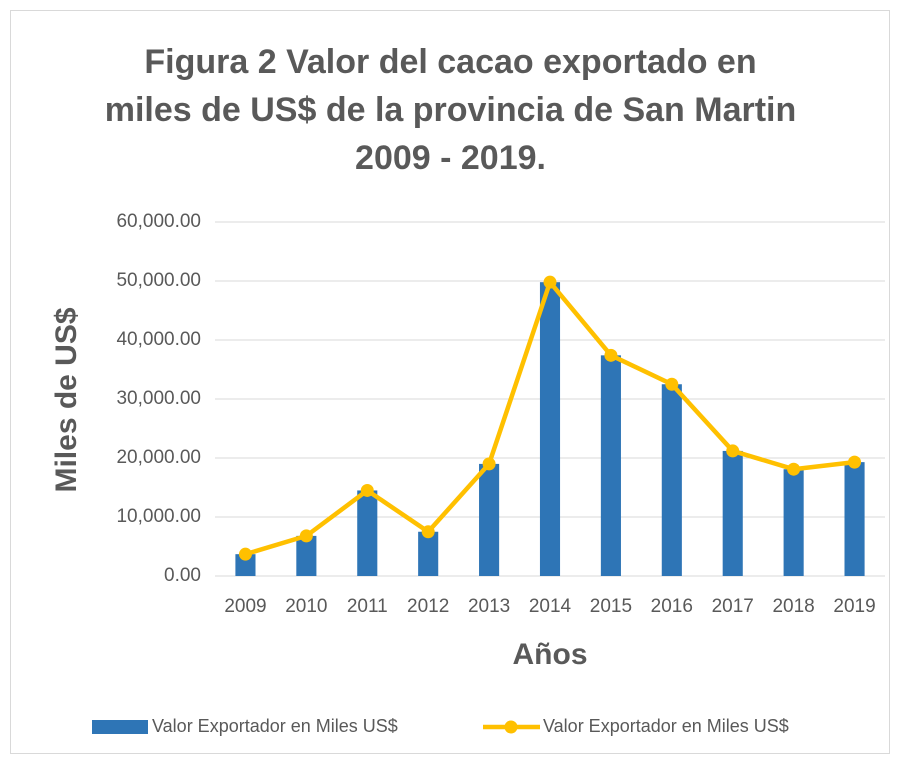 The image size is (901, 764). I want to click on y-tick-label: 50,000.00, so click(158, 280).